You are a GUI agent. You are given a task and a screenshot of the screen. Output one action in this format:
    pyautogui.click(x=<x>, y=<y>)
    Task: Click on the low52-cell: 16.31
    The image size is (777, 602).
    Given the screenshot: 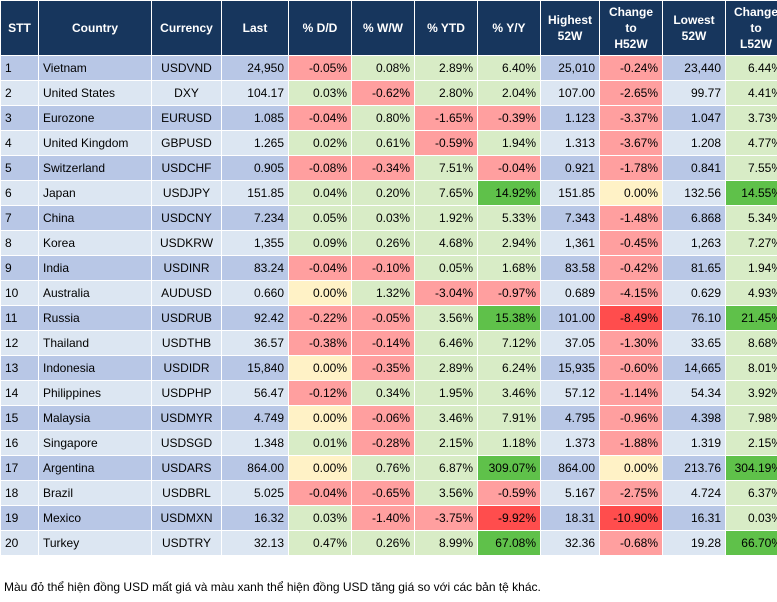 What is the action you would take?
    pyautogui.click(x=694, y=518)
    